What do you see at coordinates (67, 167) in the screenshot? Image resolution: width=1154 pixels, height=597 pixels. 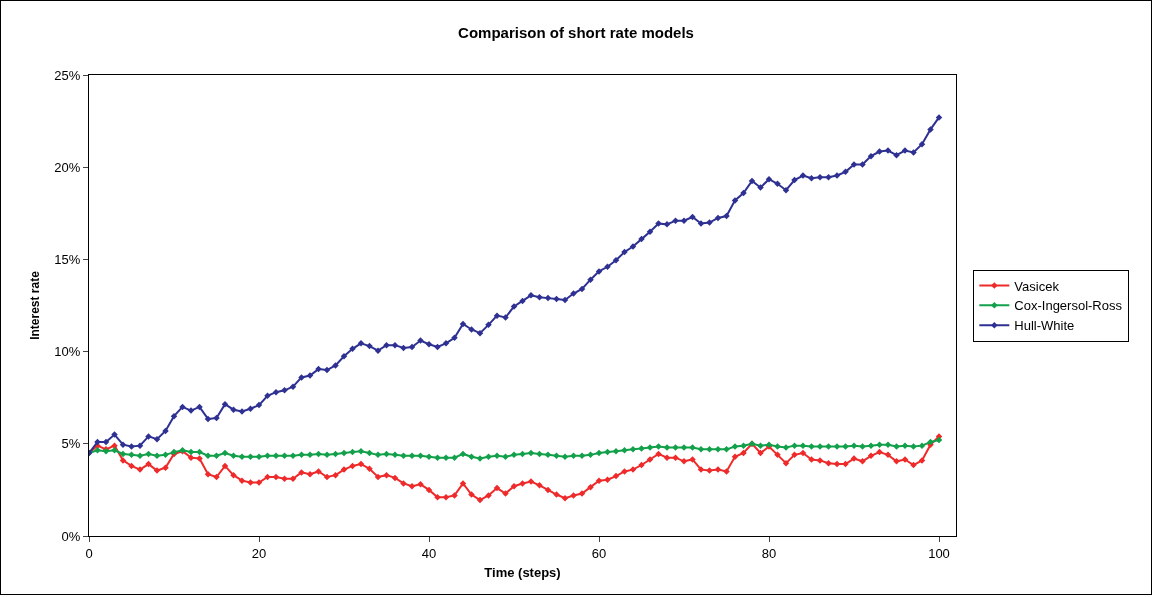 I see `y-tick-label: 20%` at bounding box center [67, 167].